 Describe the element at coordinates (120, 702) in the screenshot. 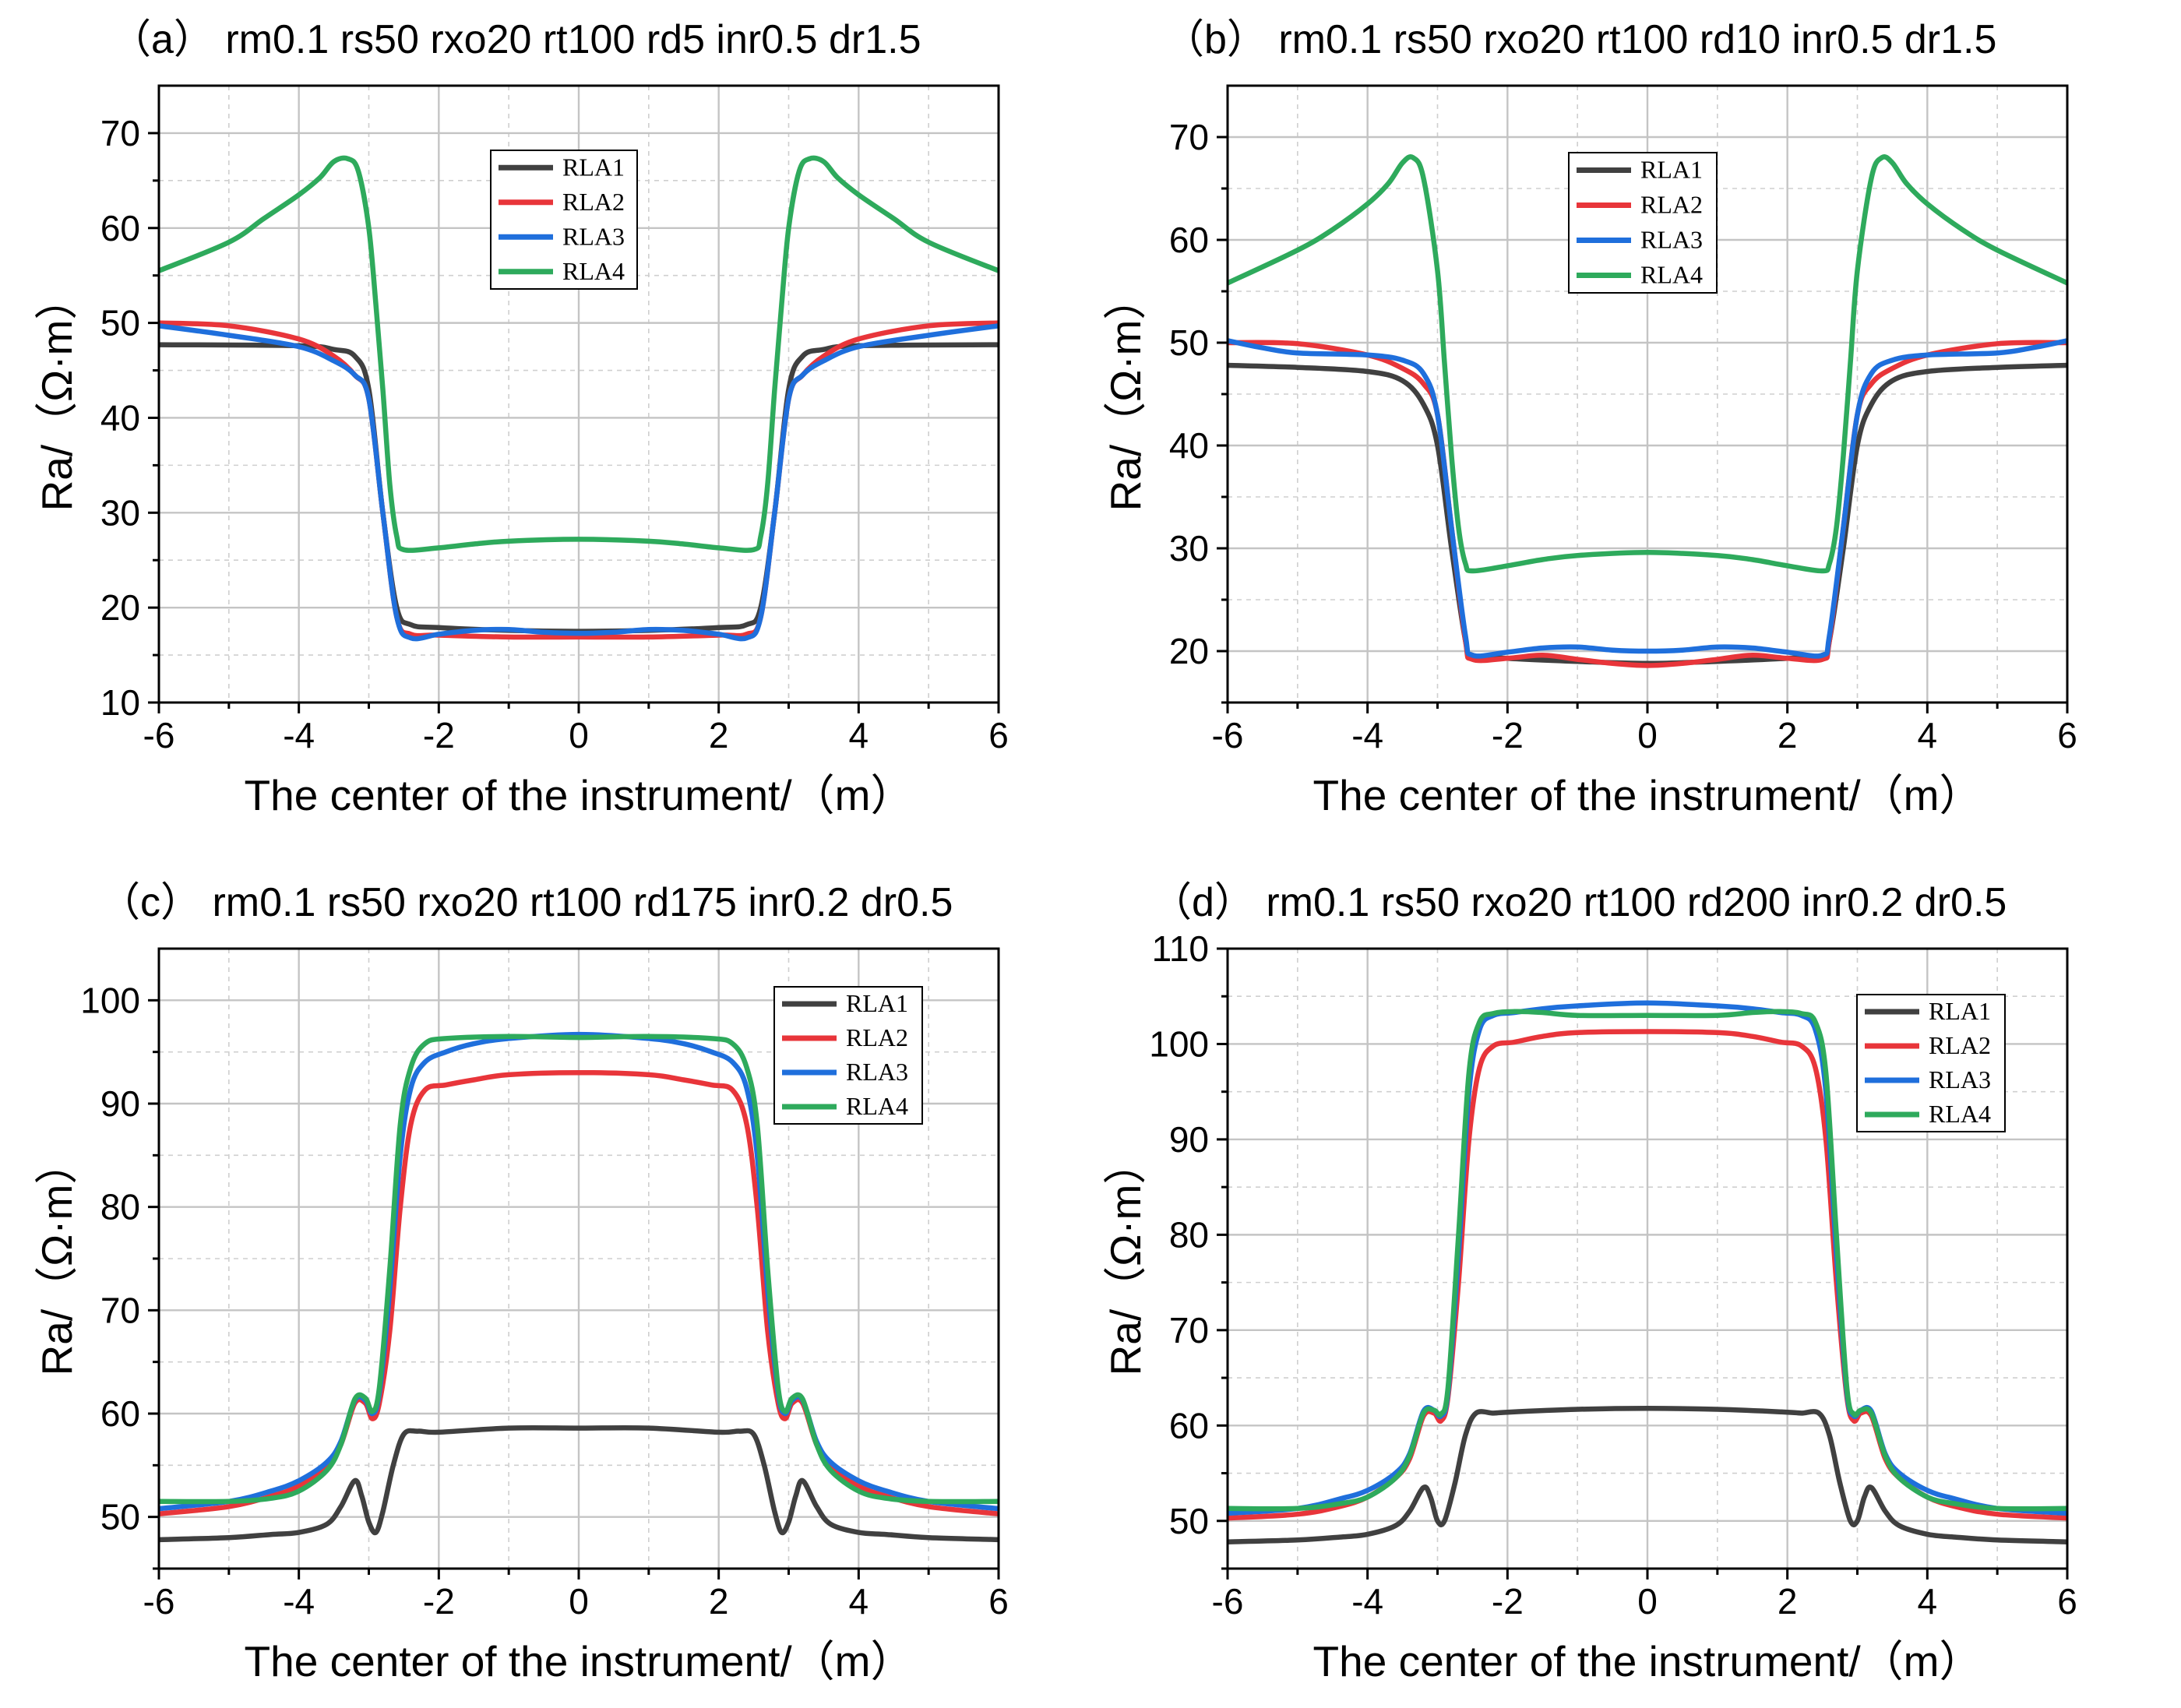

I see `y-tick-label: 10` at that location.